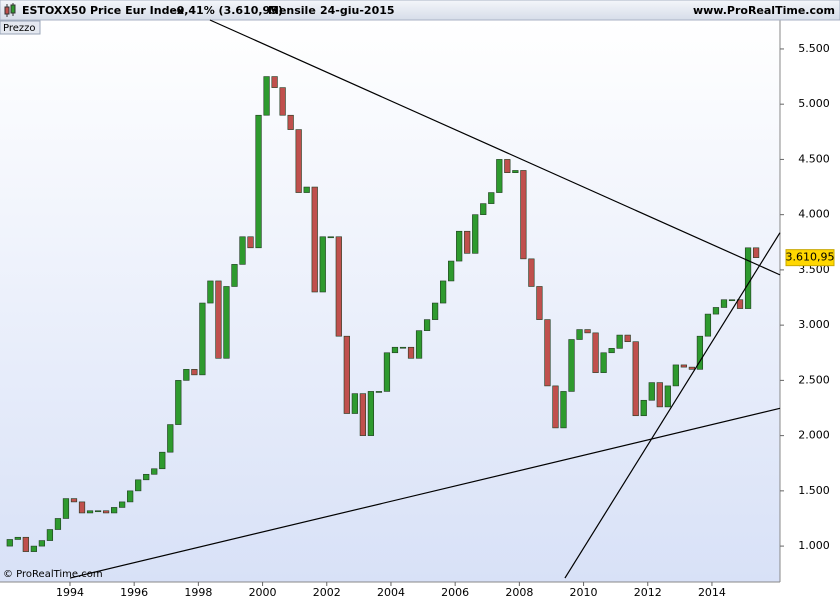 The width and height of the screenshot is (840, 600). I want to click on panel-tab, so click(20, 27).